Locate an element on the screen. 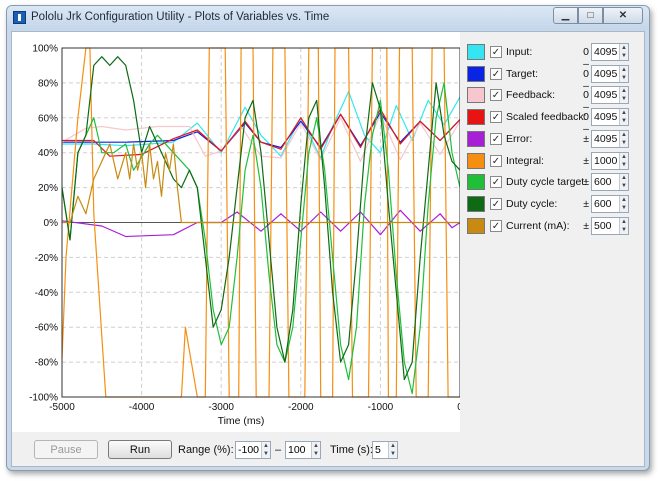  legend-row: ✓ Feedback: 0 –4095 ▲ ▼ is located at coordinates (554, 99).